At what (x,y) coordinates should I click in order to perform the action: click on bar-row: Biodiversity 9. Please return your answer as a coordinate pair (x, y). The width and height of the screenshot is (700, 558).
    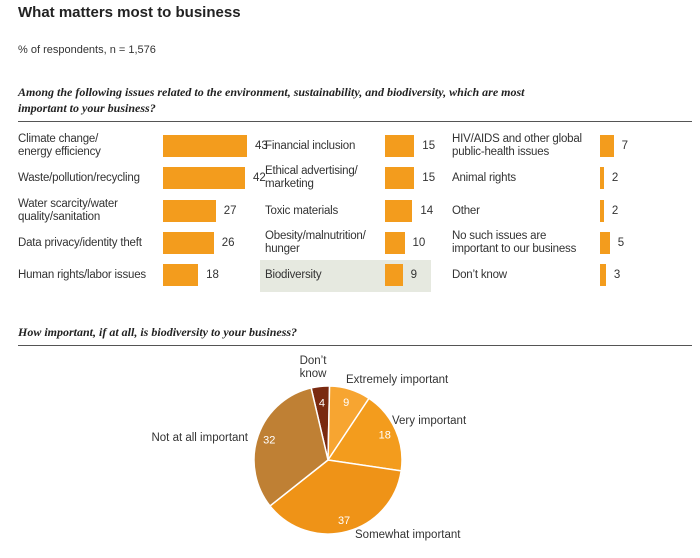
    Looking at the image, I should click on (385, 275).